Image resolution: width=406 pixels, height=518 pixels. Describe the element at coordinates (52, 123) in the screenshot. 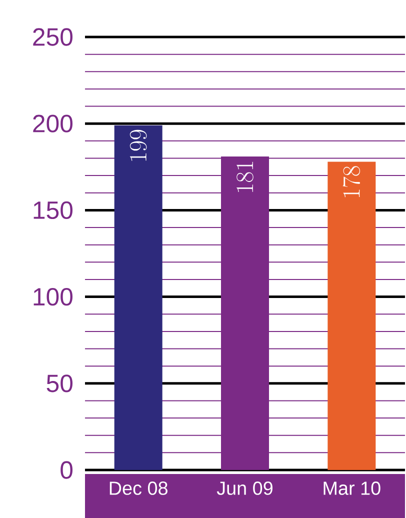

I see `y-tick-label: 200` at that location.